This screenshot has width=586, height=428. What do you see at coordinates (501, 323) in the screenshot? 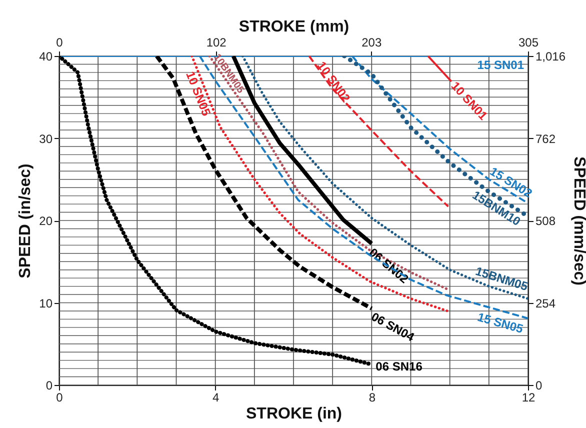
I see `text: 15 SN05` at bounding box center [501, 323].